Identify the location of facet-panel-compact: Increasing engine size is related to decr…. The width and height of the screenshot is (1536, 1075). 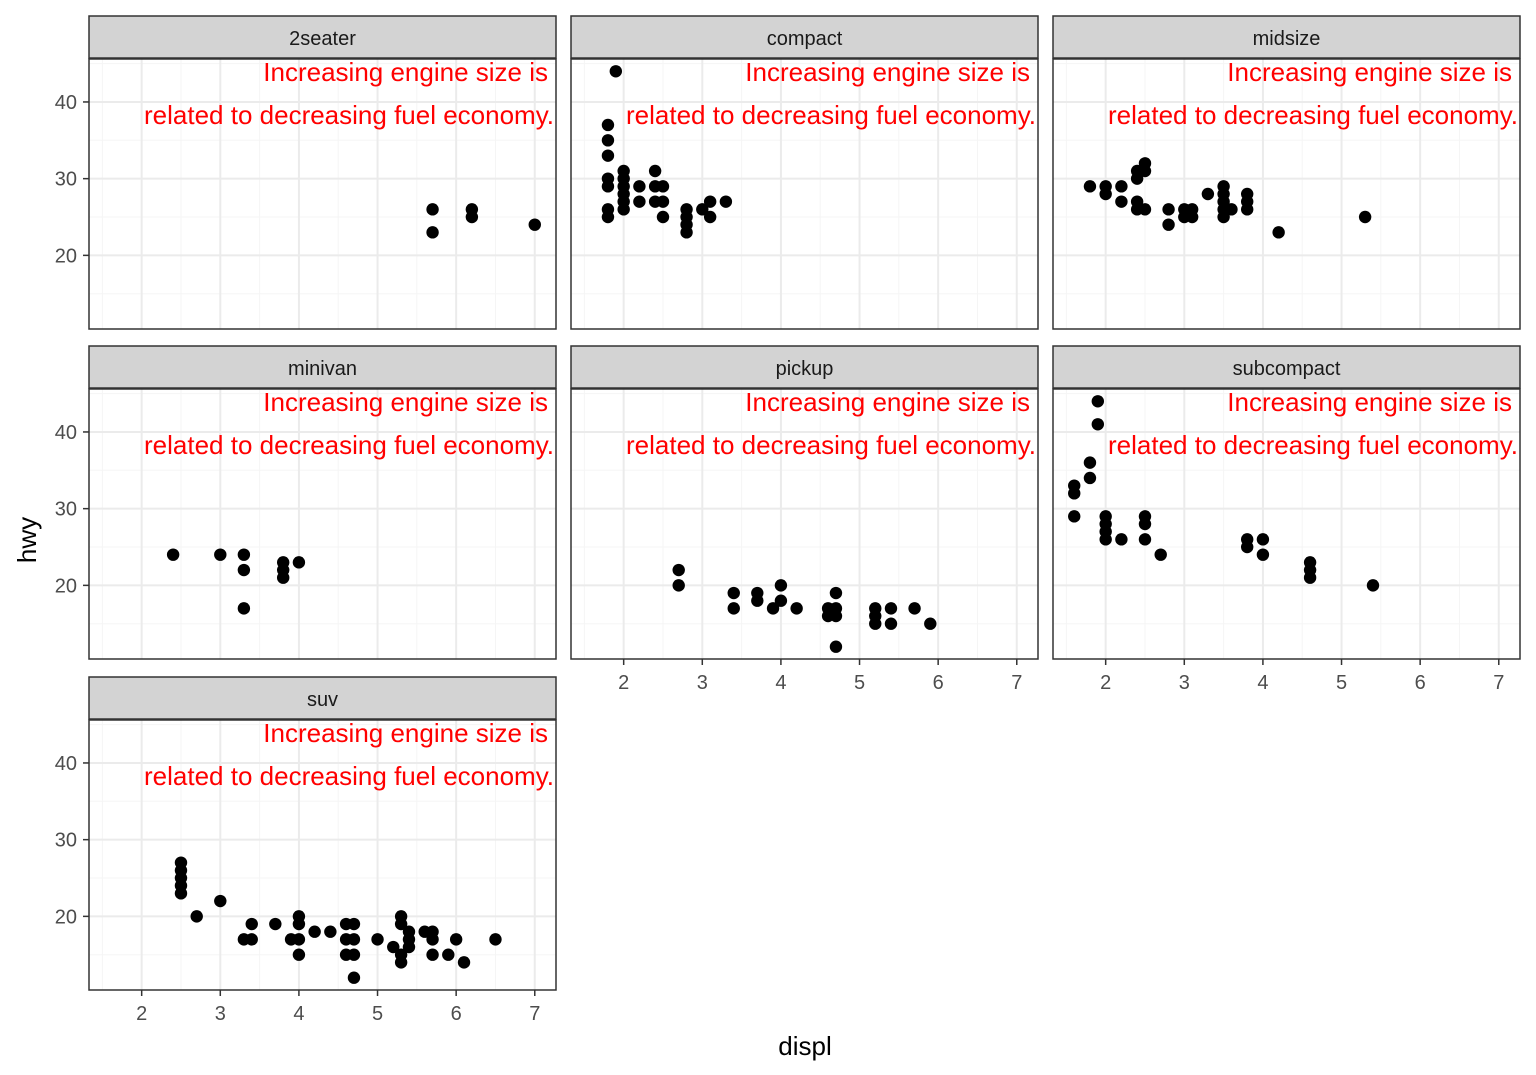
(804, 172).